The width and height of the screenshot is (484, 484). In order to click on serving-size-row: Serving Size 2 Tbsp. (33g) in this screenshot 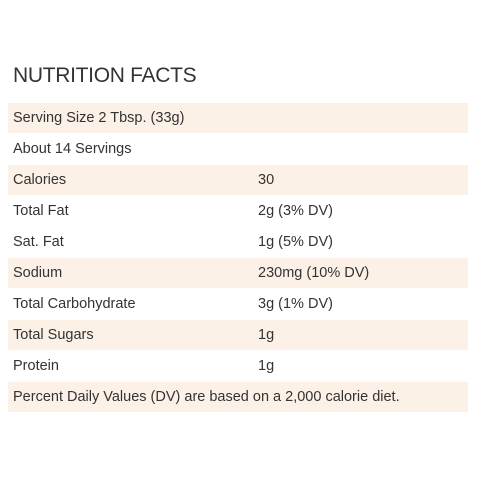, I will do `click(238, 118)`.